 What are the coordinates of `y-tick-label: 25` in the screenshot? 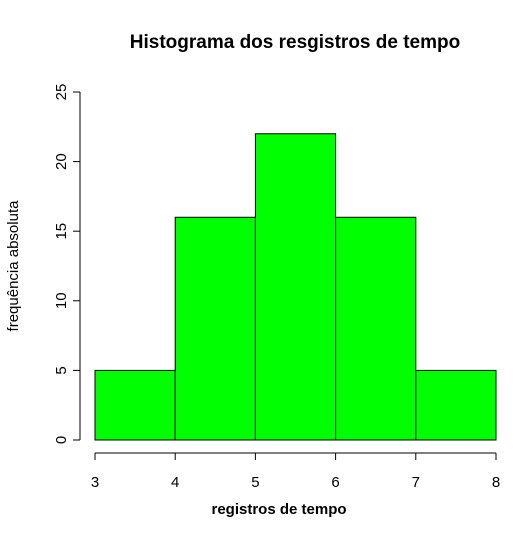 It's located at (61, 92).